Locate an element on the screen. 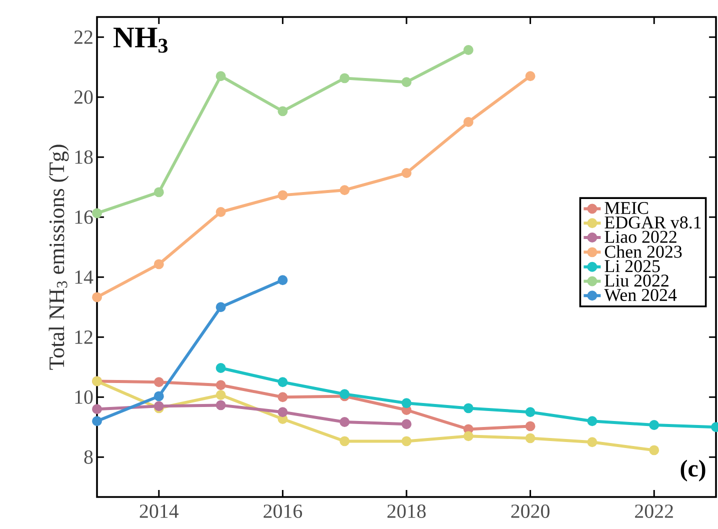 The height and width of the screenshot is (529, 718). y-tick-label: 14 is located at coordinates (84, 277).